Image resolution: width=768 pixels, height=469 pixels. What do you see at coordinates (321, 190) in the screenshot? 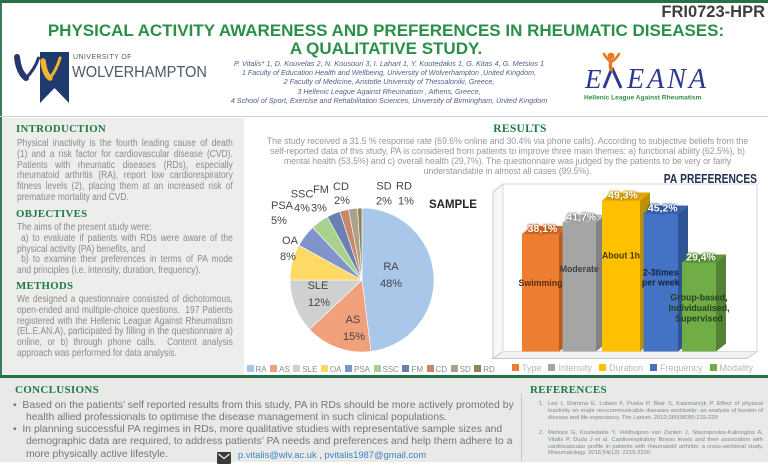
I see `svg-text: FM` at bounding box center [321, 190].